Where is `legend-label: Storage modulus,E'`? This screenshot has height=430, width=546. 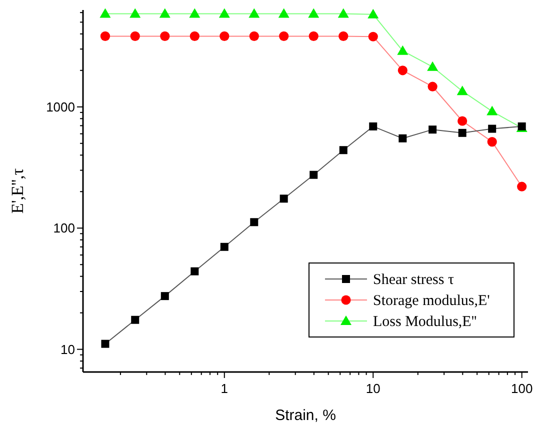 legend-label: Storage modulus,E' is located at coordinates (431, 301).